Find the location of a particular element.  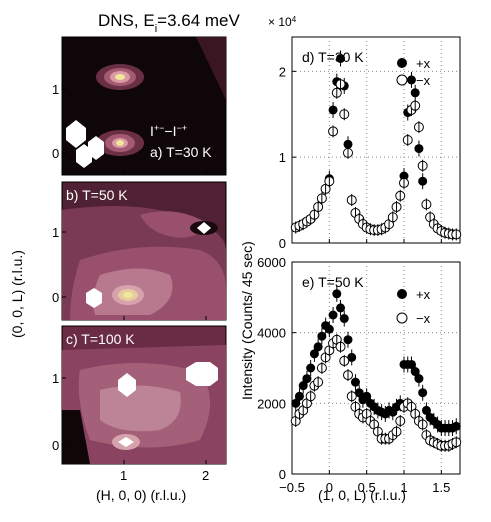

map-c-xtick-1: 1 is located at coordinates (123, 475).